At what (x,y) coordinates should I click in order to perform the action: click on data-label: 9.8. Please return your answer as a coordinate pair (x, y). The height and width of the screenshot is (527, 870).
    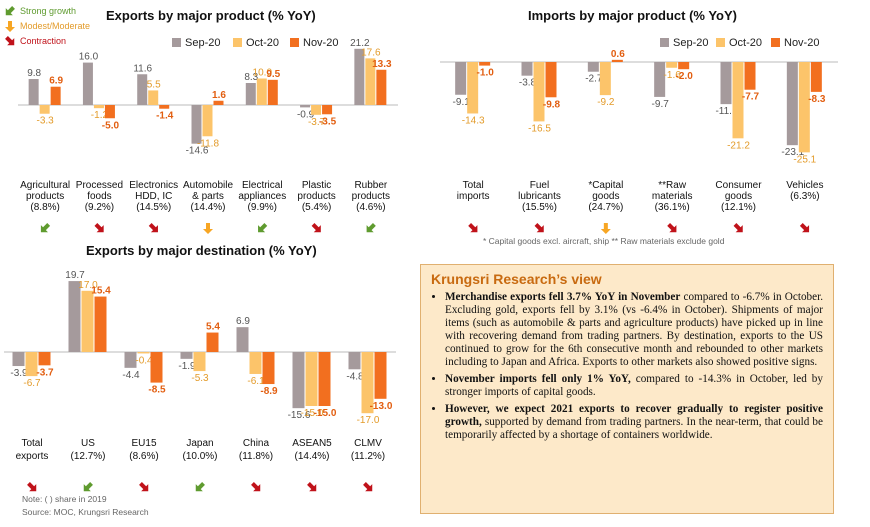
    Looking at the image, I should click on (34, 73).